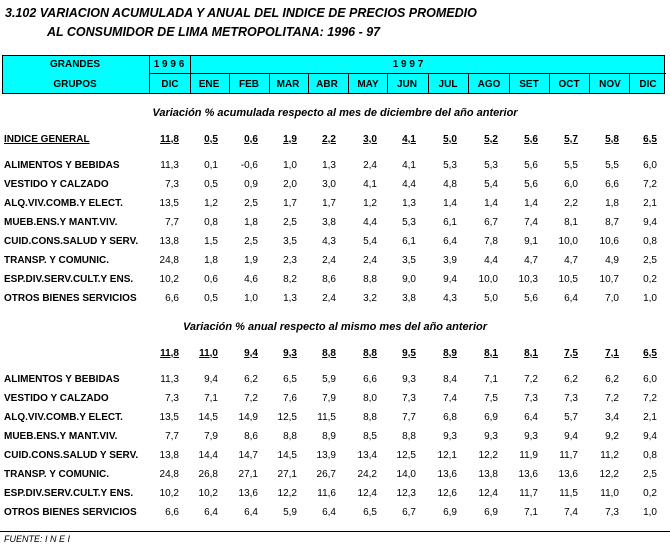 The width and height of the screenshot is (670, 548). What do you see at coordinates (491, 184) in the screenshot?
I see `table-cell: 5,4` at bounding box center [491, 184].